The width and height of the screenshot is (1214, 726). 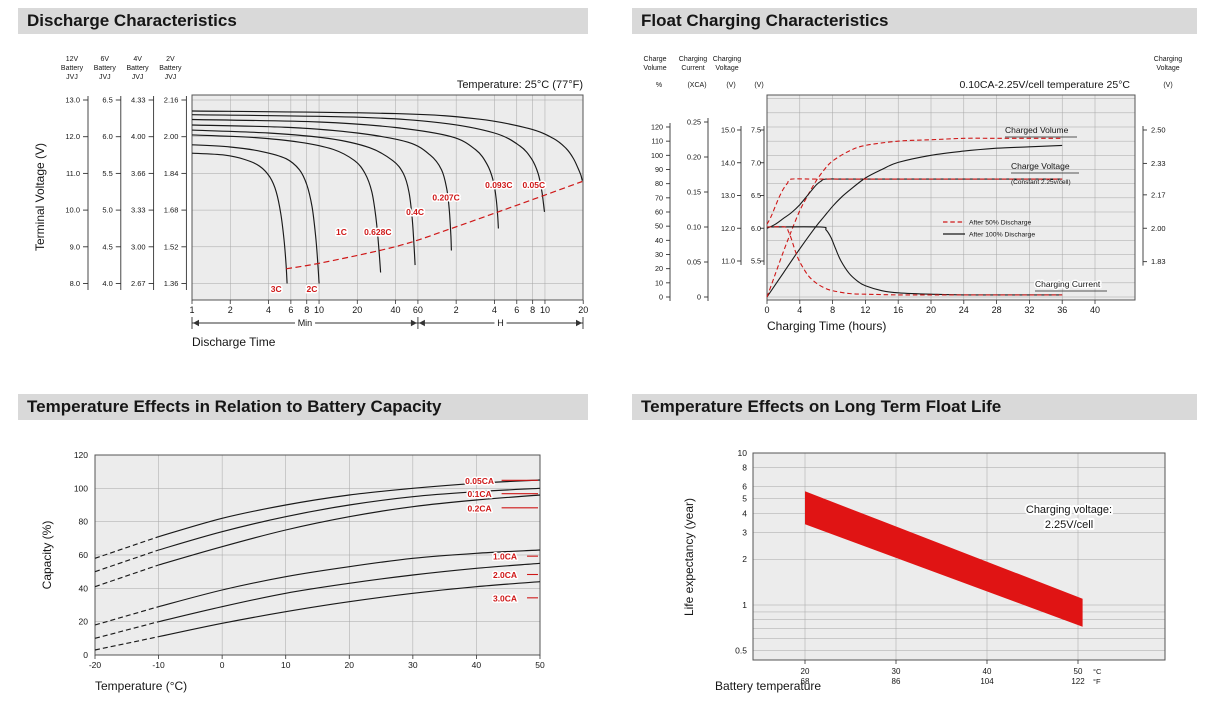 I want to click on svg-text: 1, so click(x=191, y=310).